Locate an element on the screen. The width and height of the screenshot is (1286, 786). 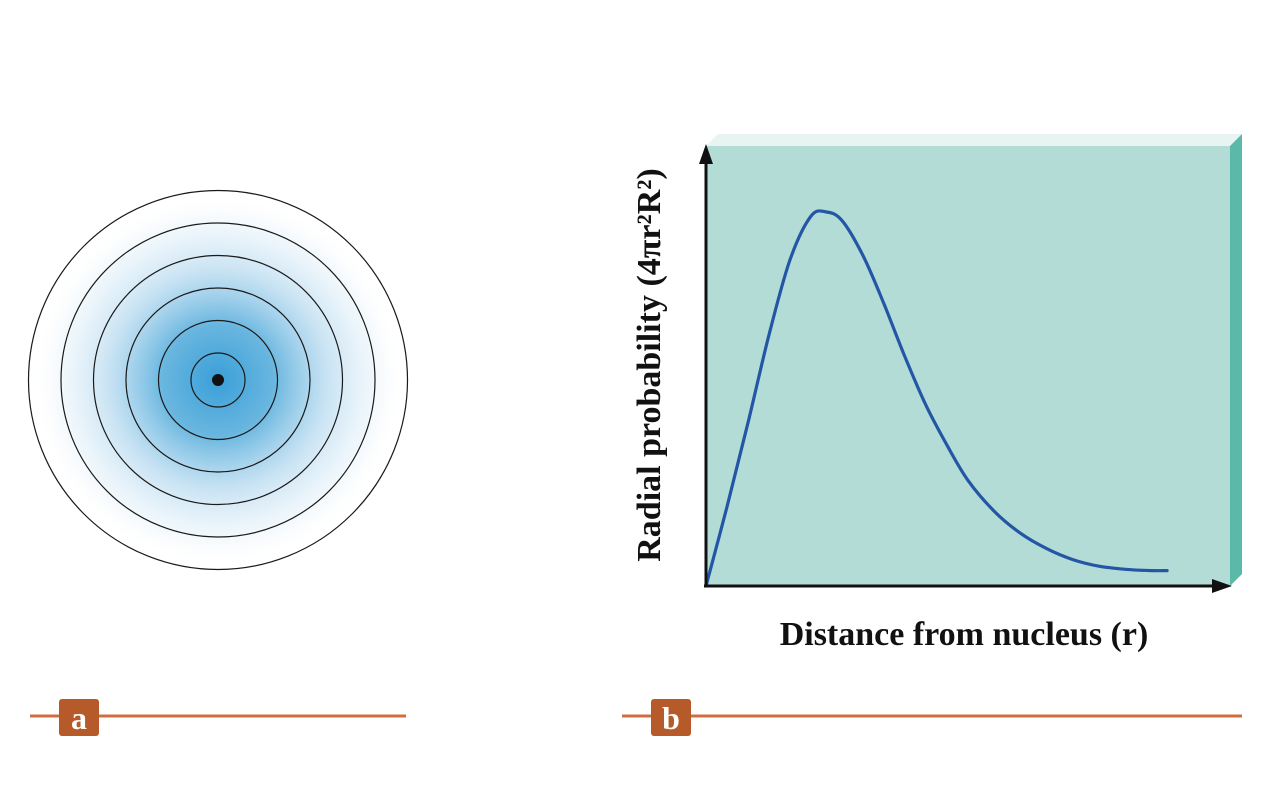
y-axis-title: Radial probability (4πr²R²) is located at coordinates (649, 365).